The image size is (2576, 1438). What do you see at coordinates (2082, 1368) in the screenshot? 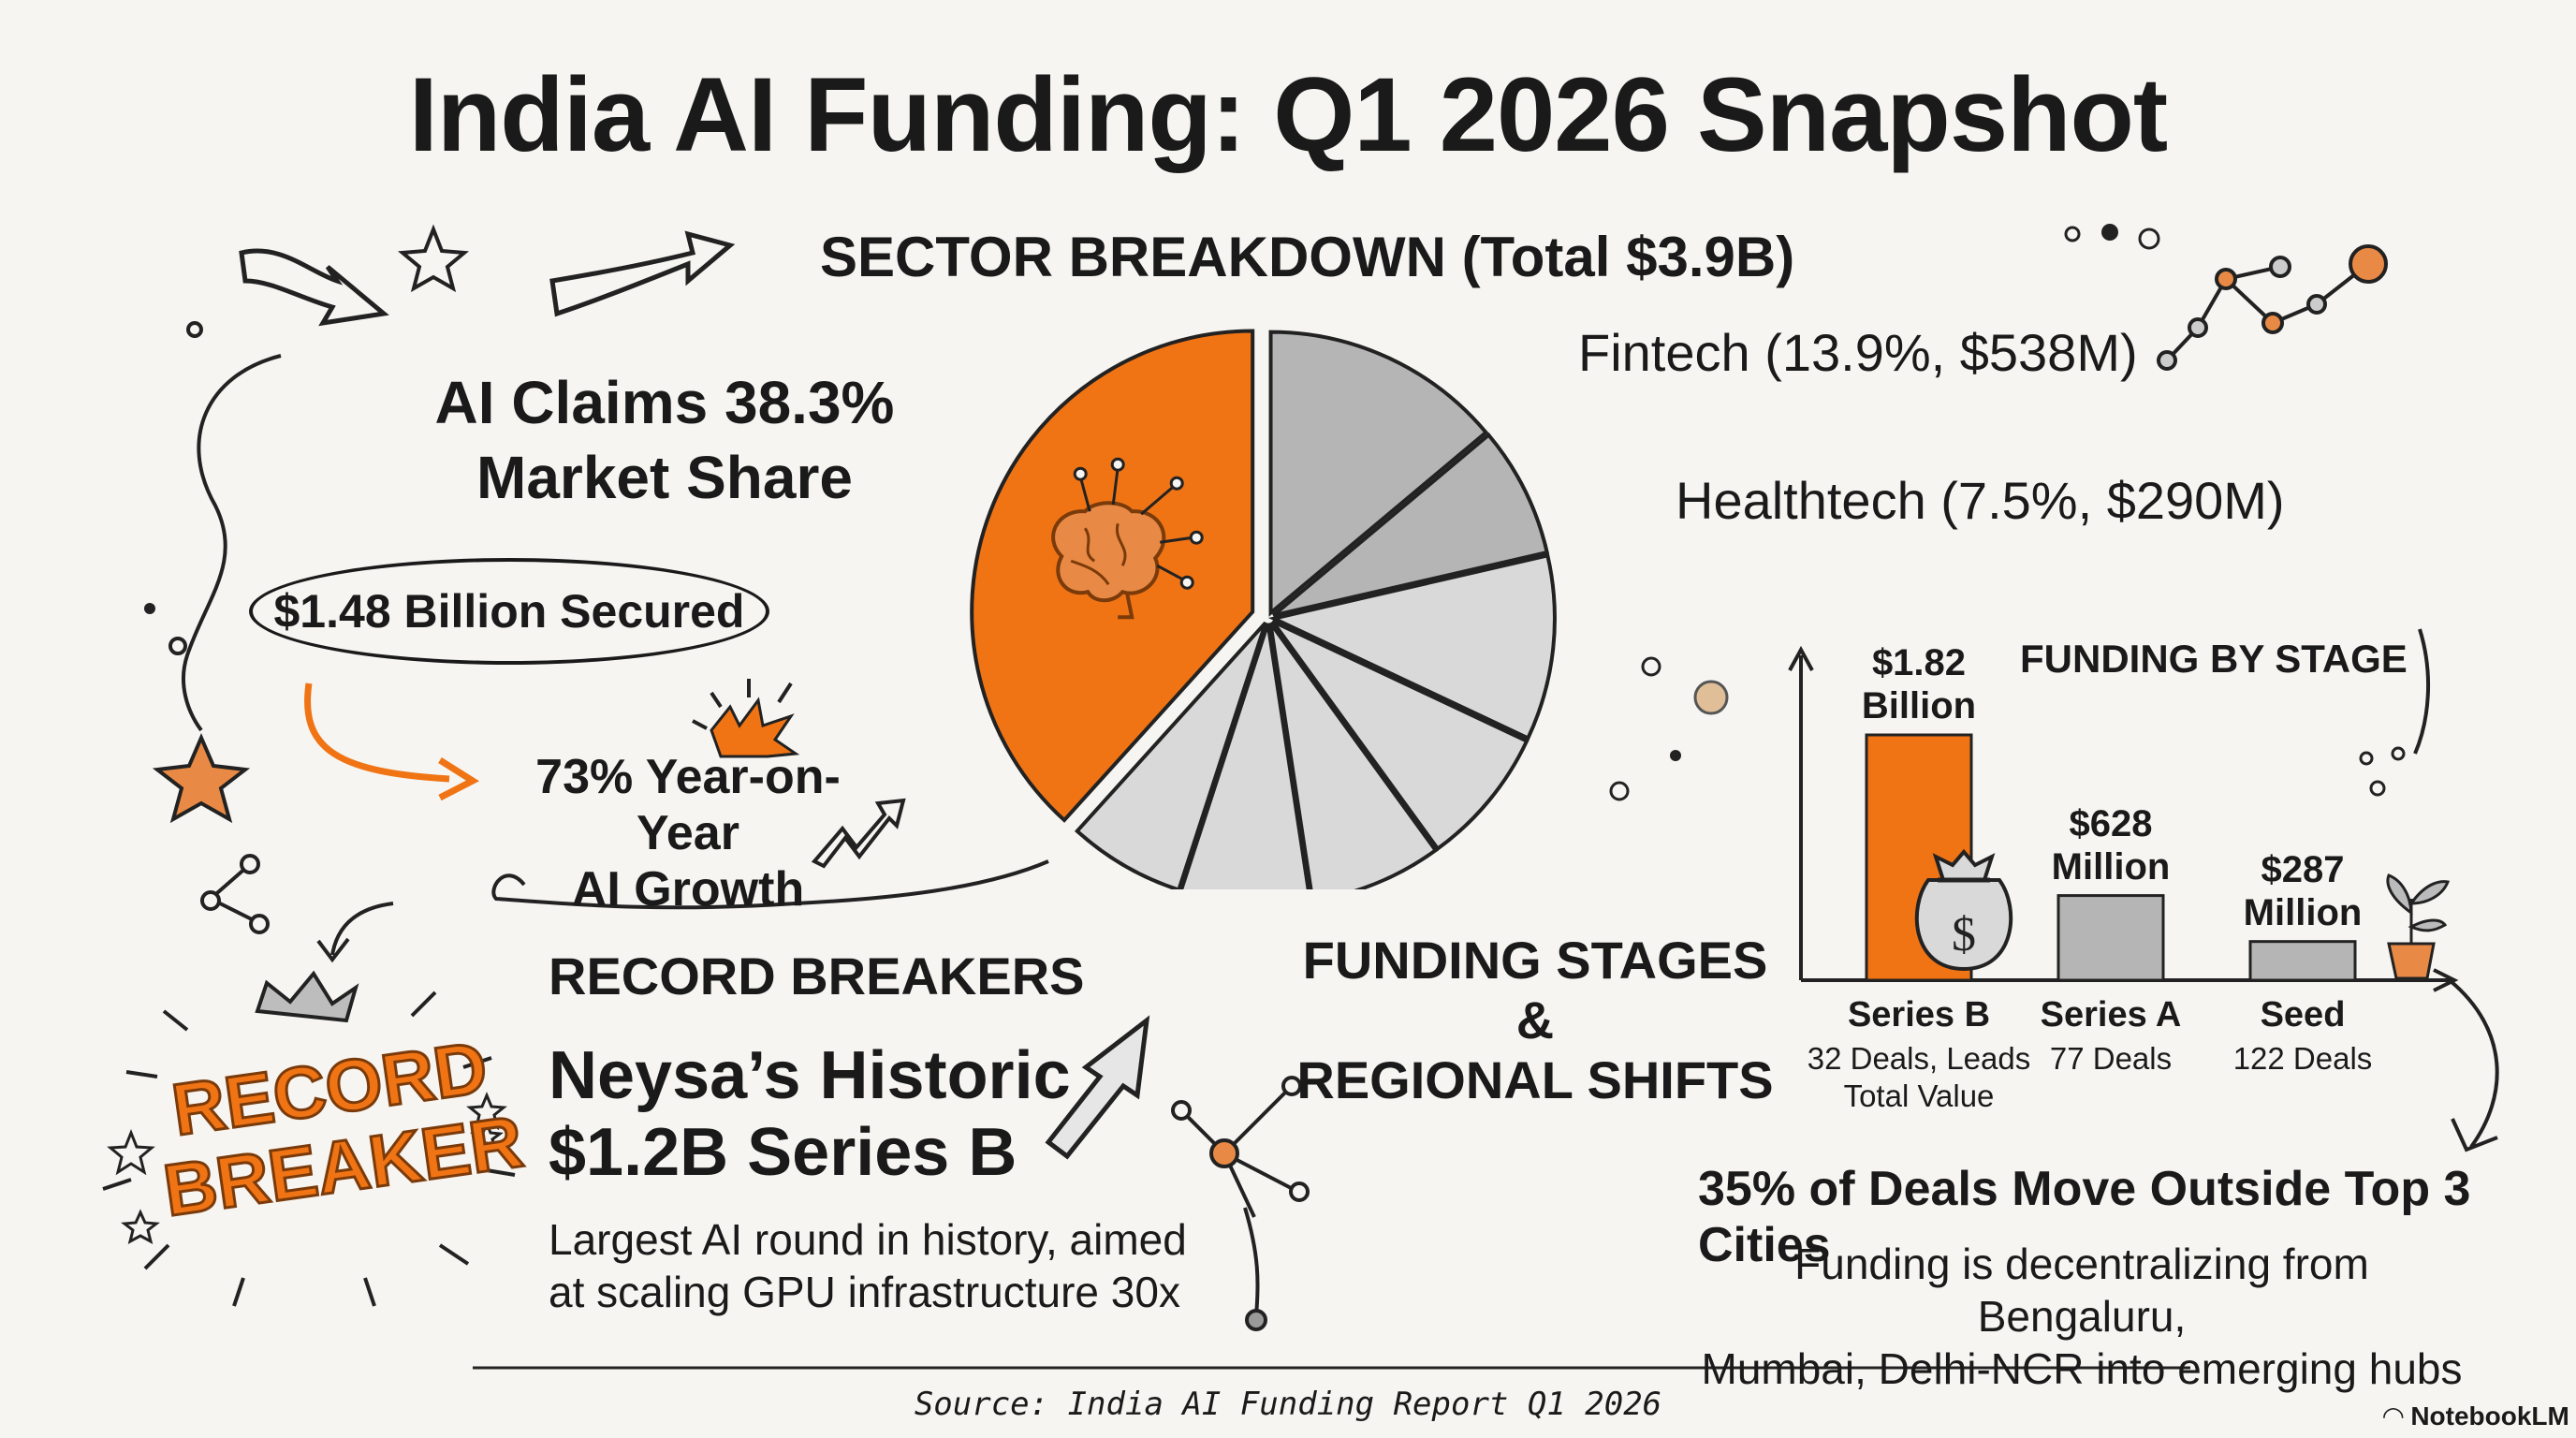
I see `regional-desc-line2: Mumbai, Delhi-NCR into emerging hubs` at bounding box center [2082, 1368].